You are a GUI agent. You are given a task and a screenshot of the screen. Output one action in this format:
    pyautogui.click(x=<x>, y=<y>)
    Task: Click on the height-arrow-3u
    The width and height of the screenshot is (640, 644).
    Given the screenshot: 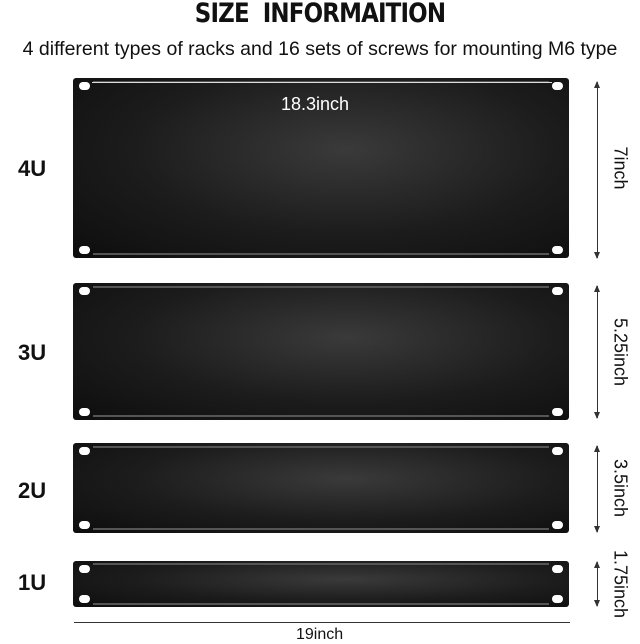 What is the action you would take?
    pyautogui.click(x=597, y=352)
    